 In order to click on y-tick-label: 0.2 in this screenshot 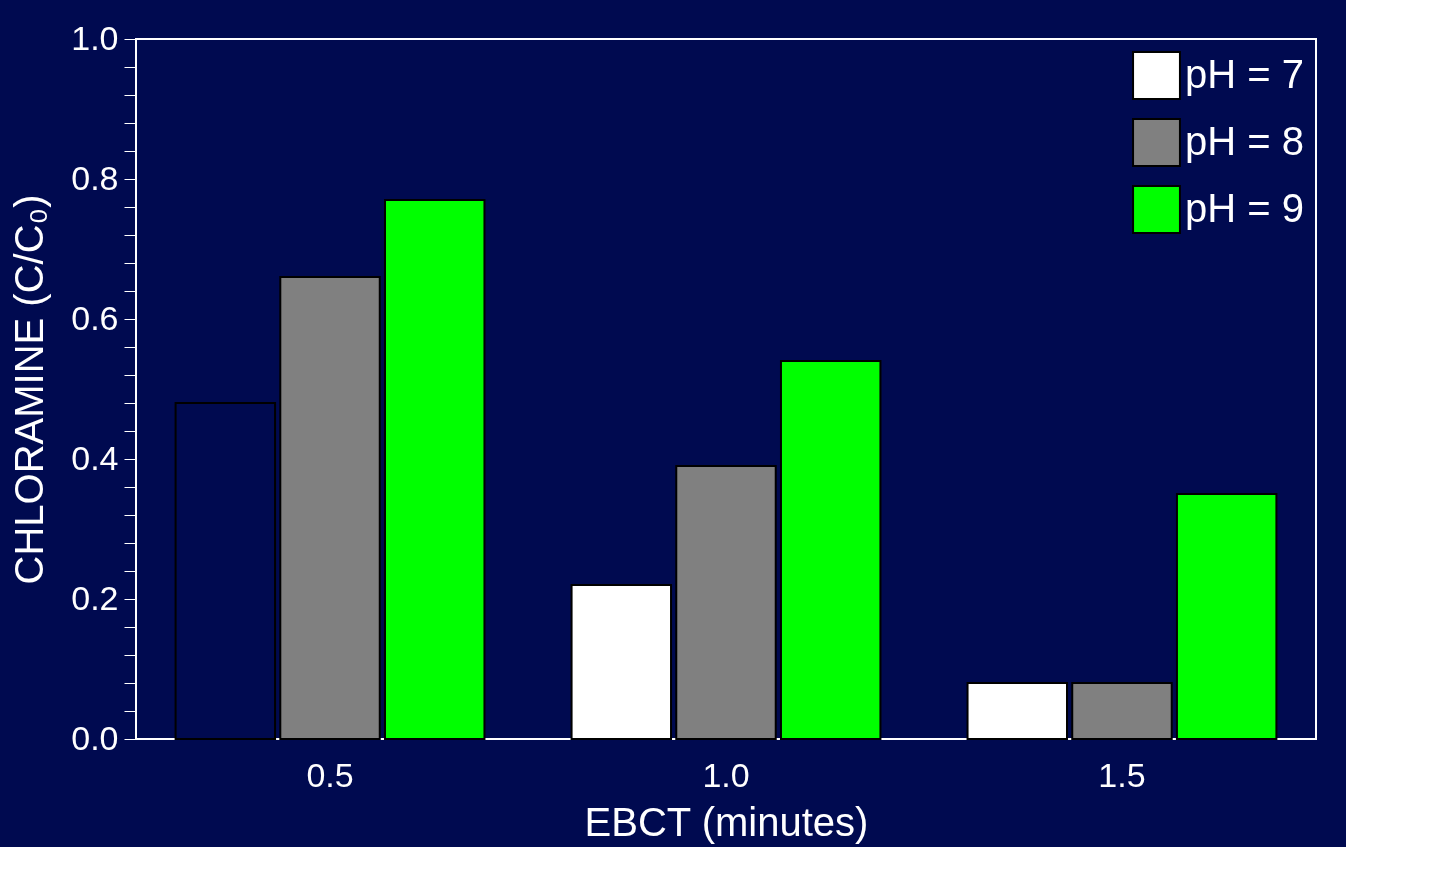, I will do `click(95, 597)`.